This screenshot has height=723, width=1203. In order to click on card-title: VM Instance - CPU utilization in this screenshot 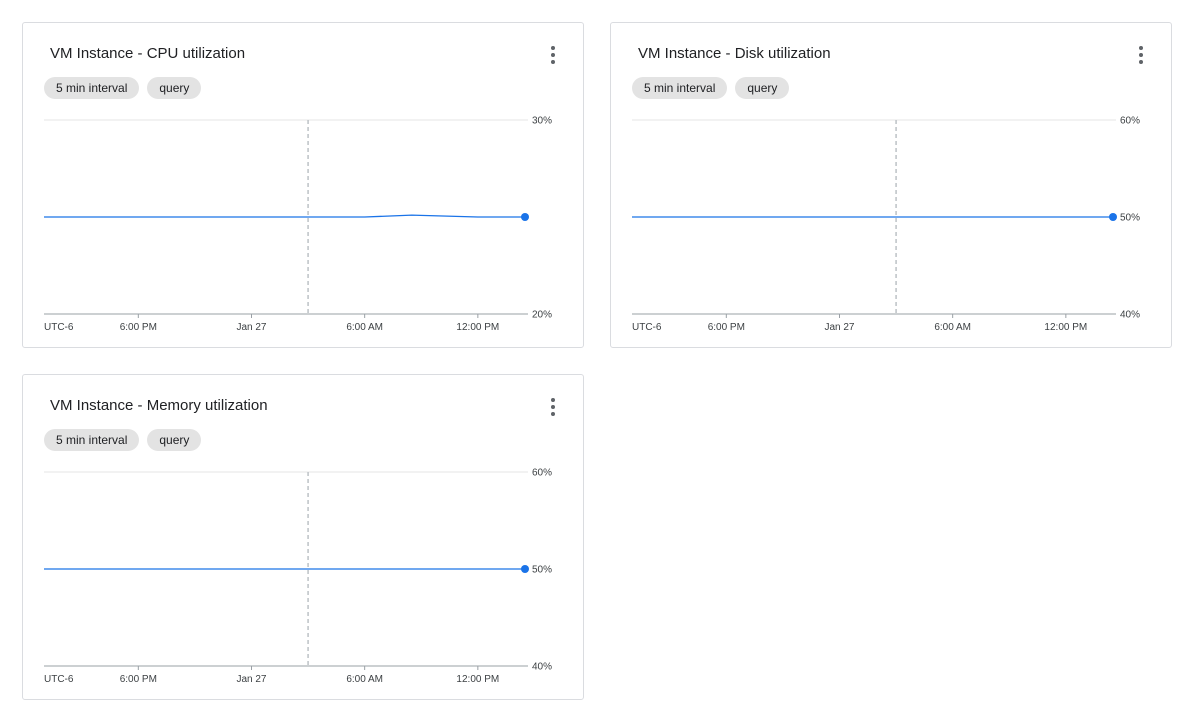, I will do `click(148, 53)`.